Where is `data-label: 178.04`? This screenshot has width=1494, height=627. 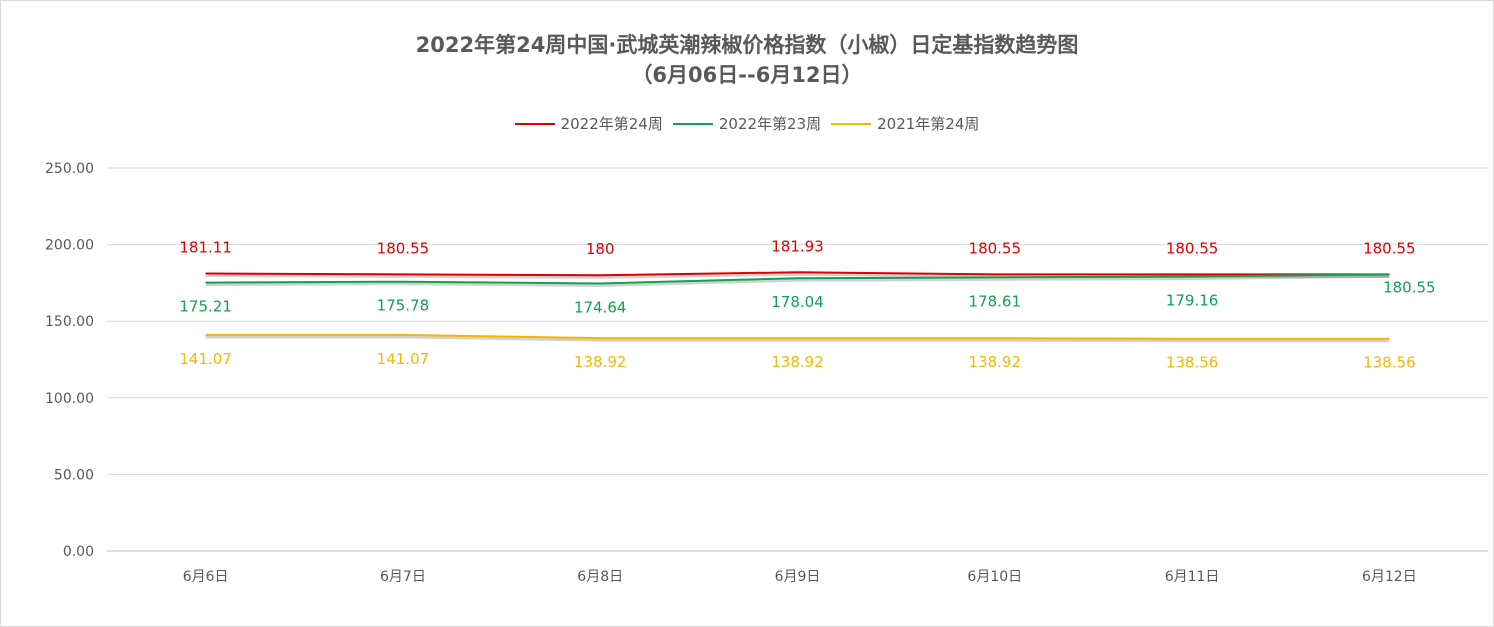
data-label: 178.04 is located at coordinates (797, 302).